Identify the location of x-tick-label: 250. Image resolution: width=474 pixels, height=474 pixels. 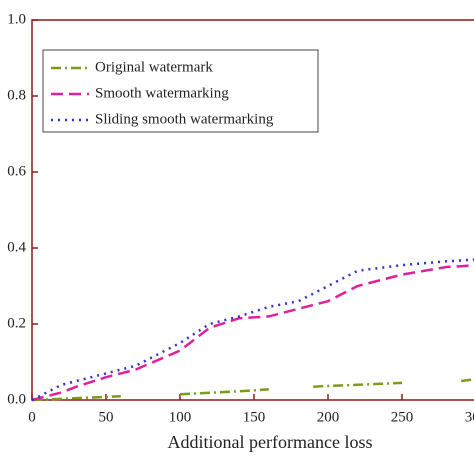
(402, 417).